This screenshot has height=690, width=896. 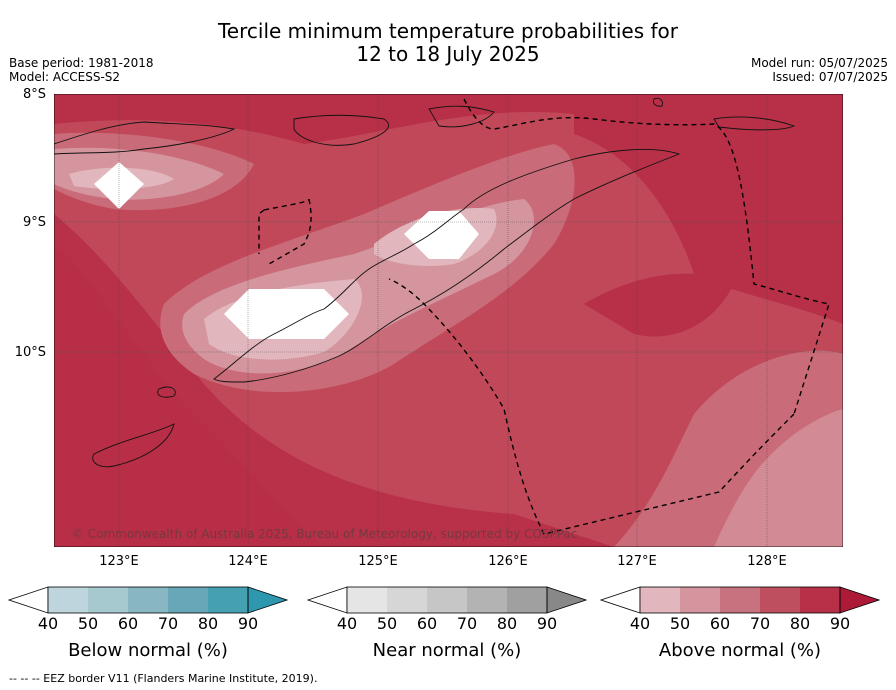 I want to click on base-period: Base period: 1981-2018, so click(x=81, y=63).